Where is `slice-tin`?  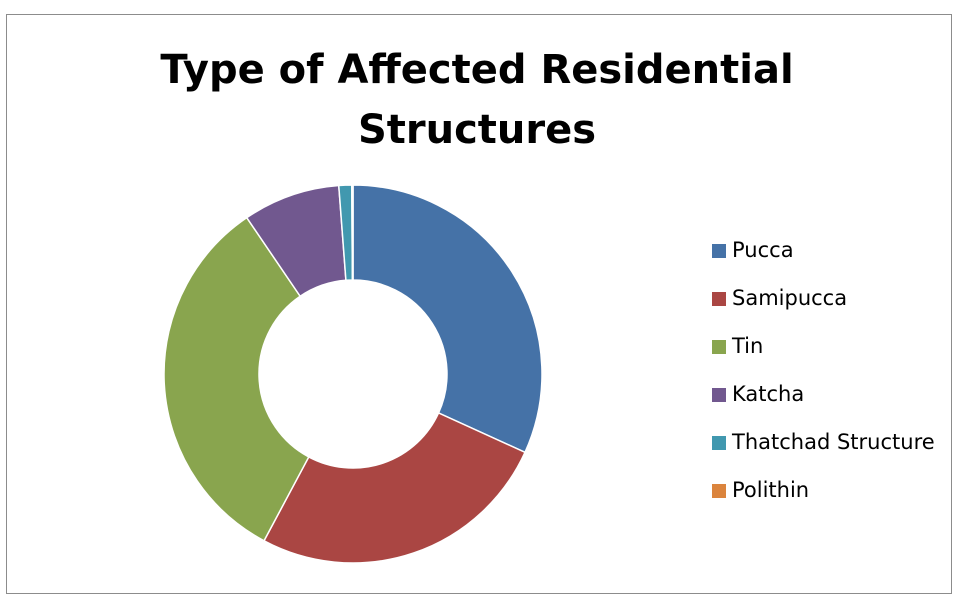
slice-tin is located at coordinates (236, 379).